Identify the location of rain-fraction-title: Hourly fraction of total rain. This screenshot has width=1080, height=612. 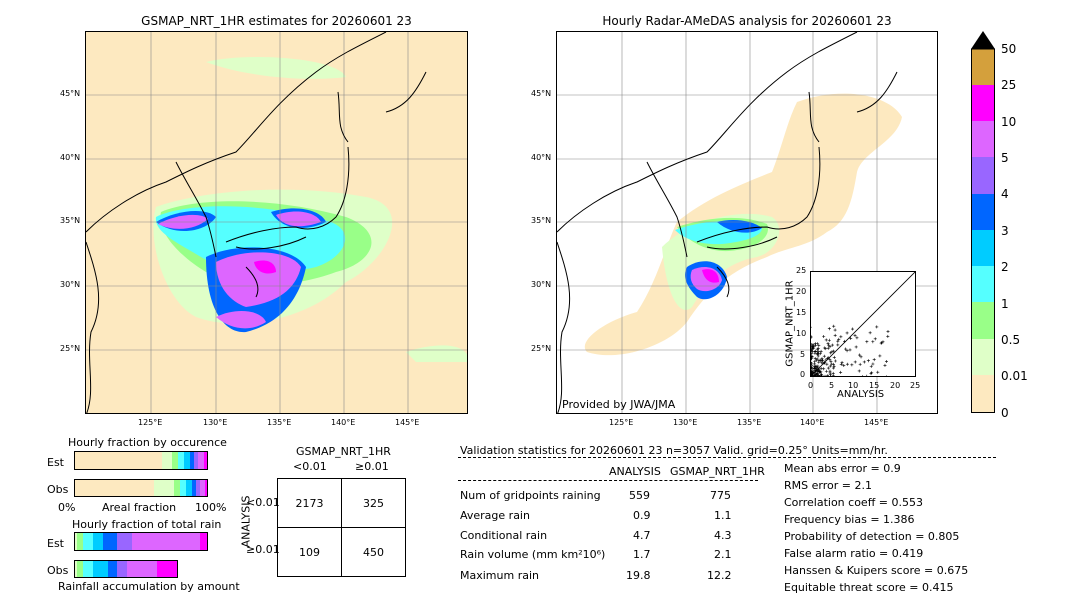
(147, 524).